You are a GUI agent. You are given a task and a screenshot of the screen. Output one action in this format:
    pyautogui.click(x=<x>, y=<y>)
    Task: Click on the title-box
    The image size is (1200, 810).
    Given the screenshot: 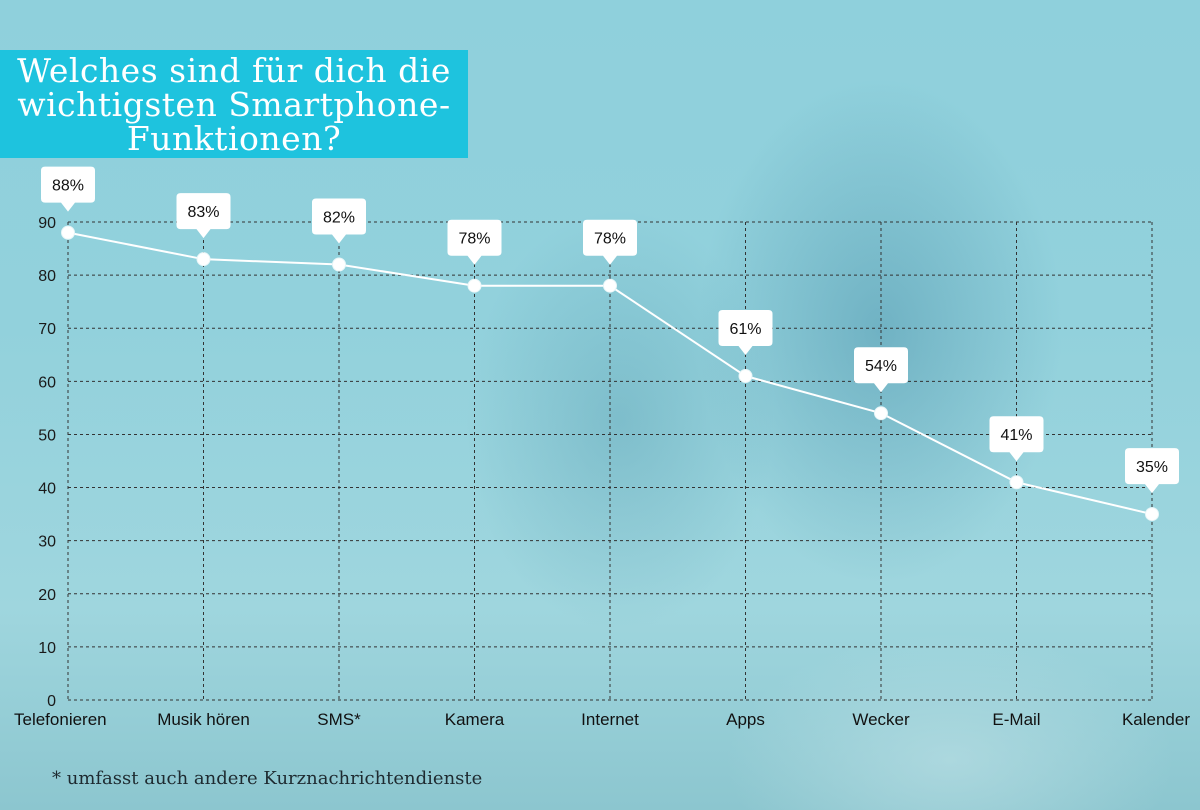 What is the action you would take?
    pyautogui.click(x=234, y=104)
    